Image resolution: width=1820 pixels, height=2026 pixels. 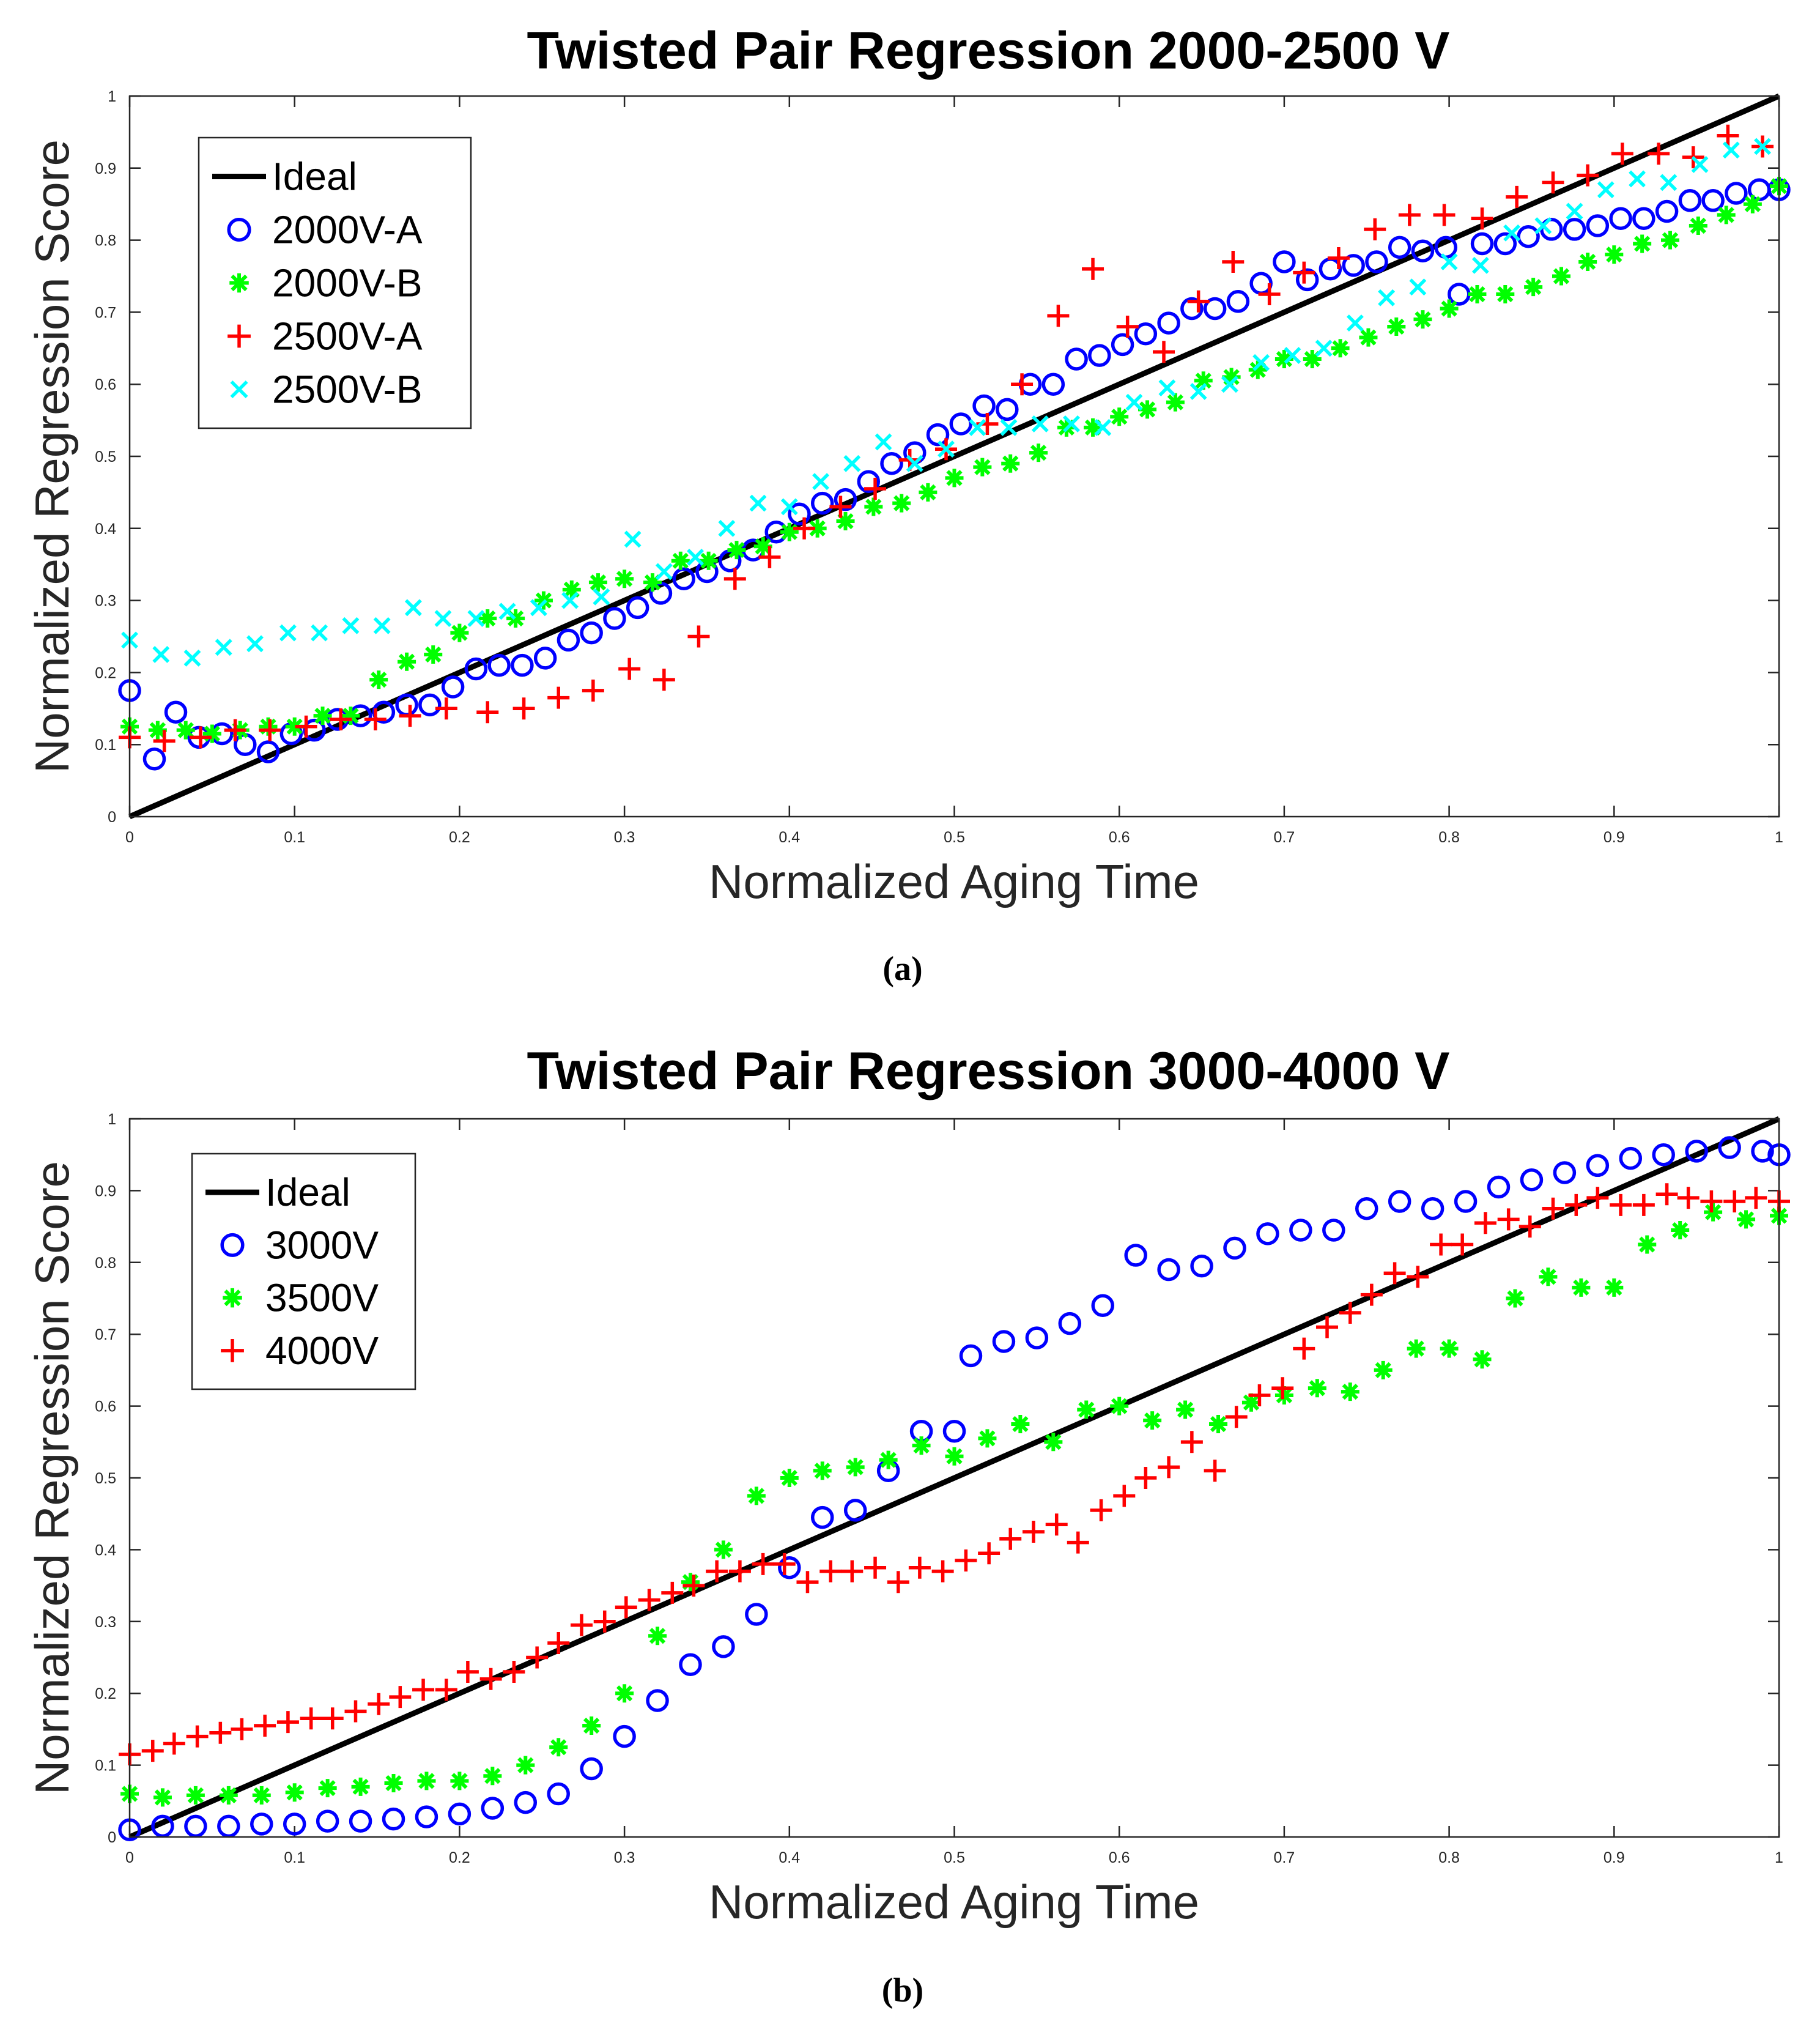 What do you see at coordinates (1449, 1857) in the screenshot?
I see `x-tick-label: 0.8` at bounding box center [1449, 1857].